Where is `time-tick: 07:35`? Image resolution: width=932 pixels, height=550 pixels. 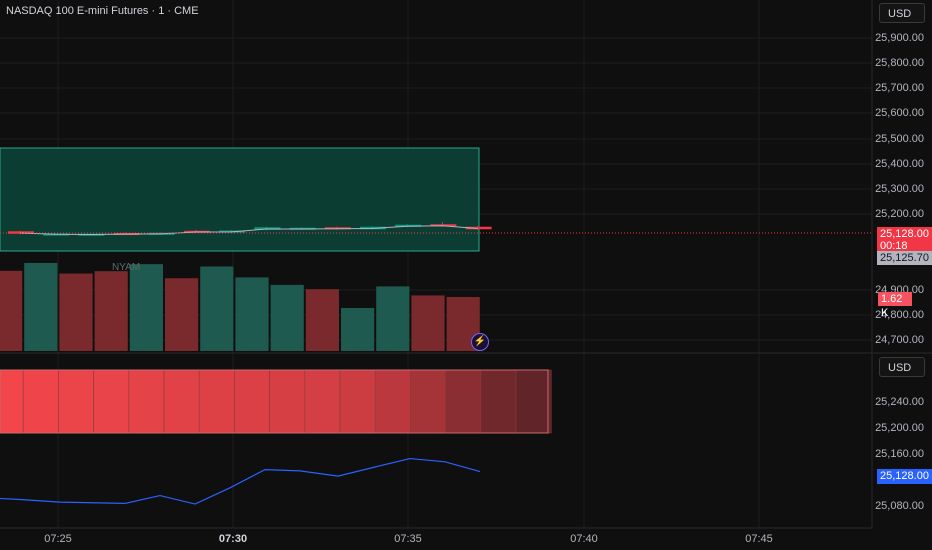
time-tick: 07:35 is located at coordinates (408, 539).